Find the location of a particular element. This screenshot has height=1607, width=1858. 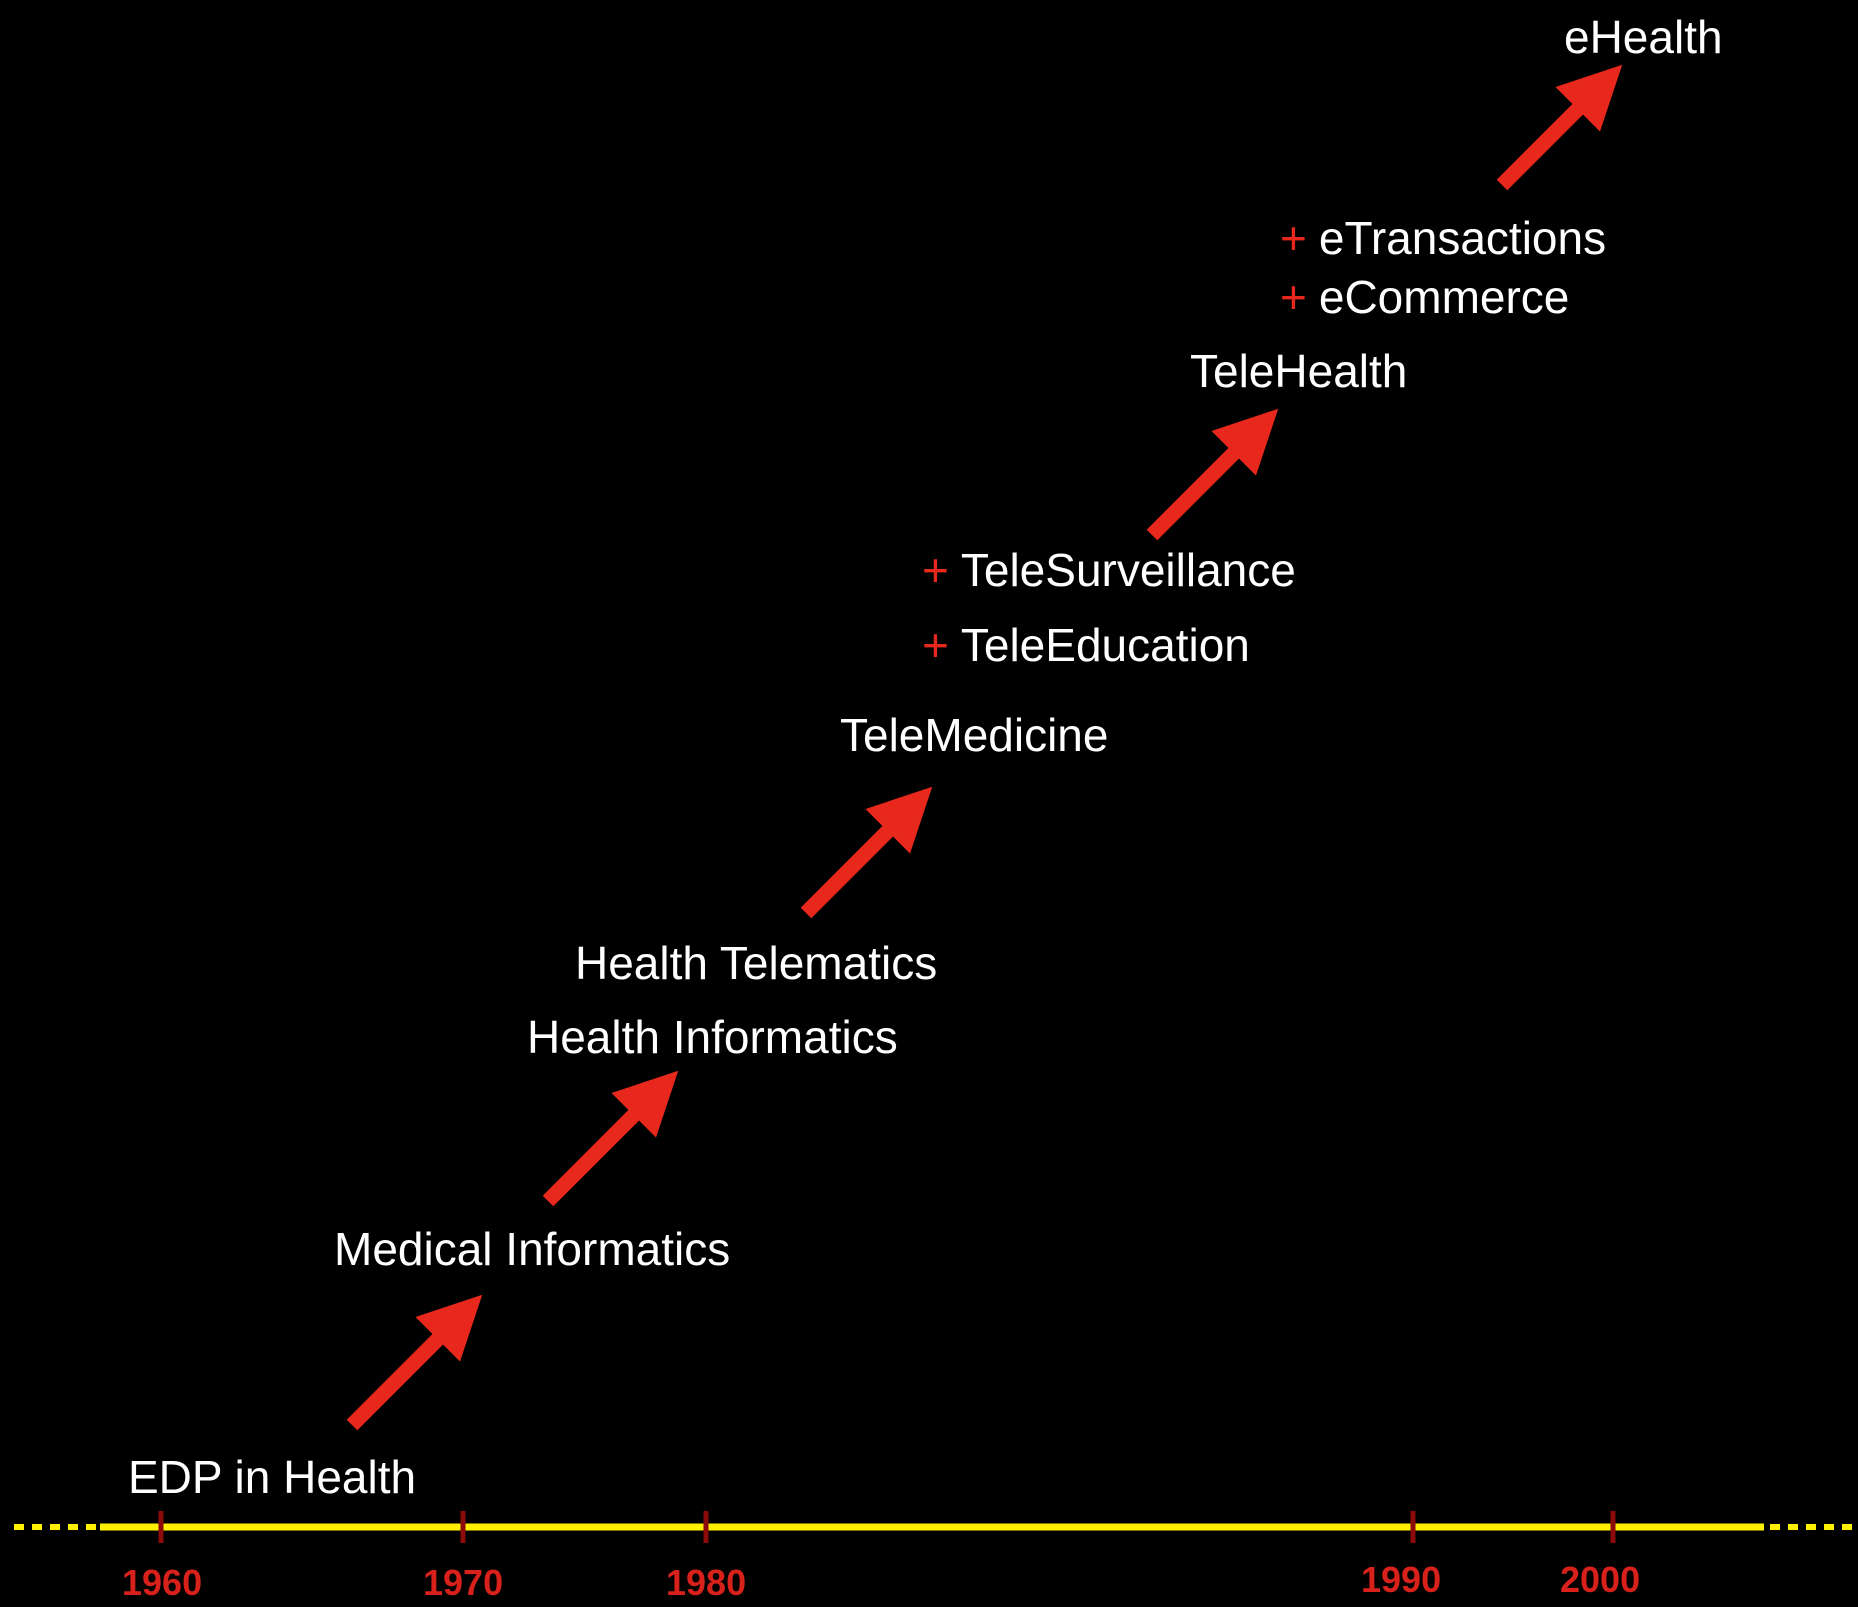

year-label-1990: 1990 is located at coordinates (1401, 1579).